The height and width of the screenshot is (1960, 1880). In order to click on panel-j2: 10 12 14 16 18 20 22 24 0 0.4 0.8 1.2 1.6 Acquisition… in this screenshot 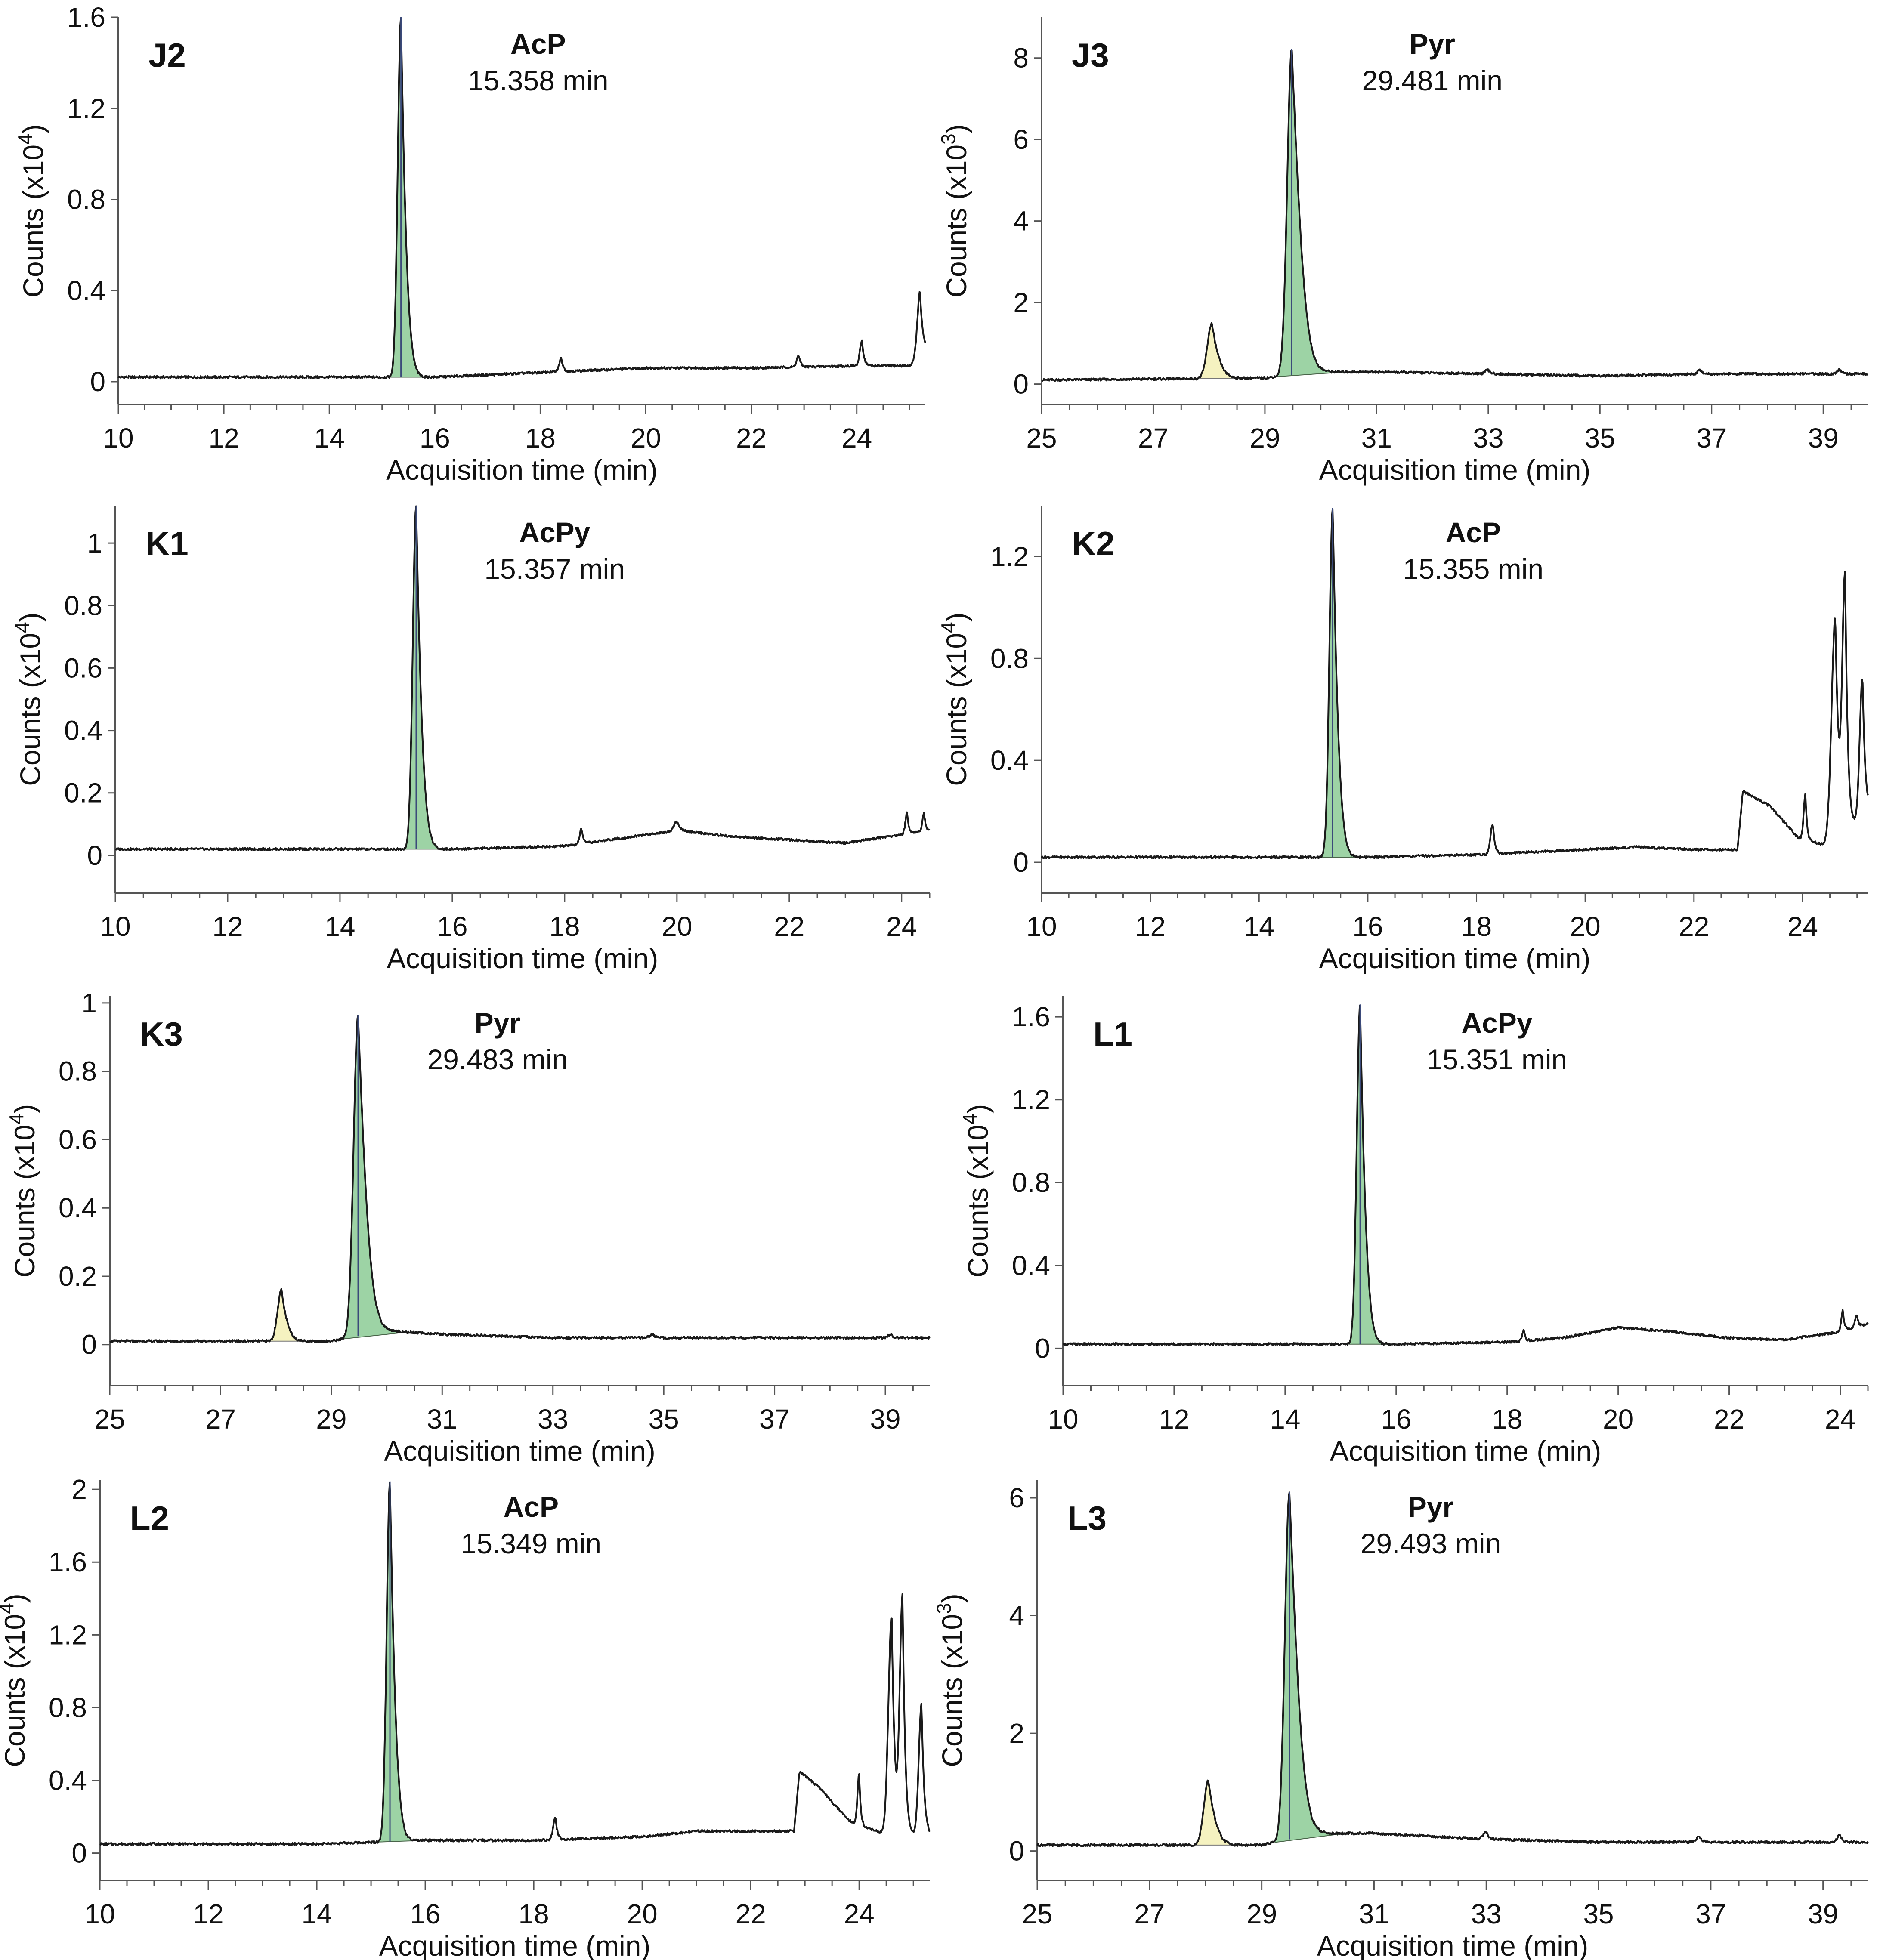, I will do `click(470, 244)`.